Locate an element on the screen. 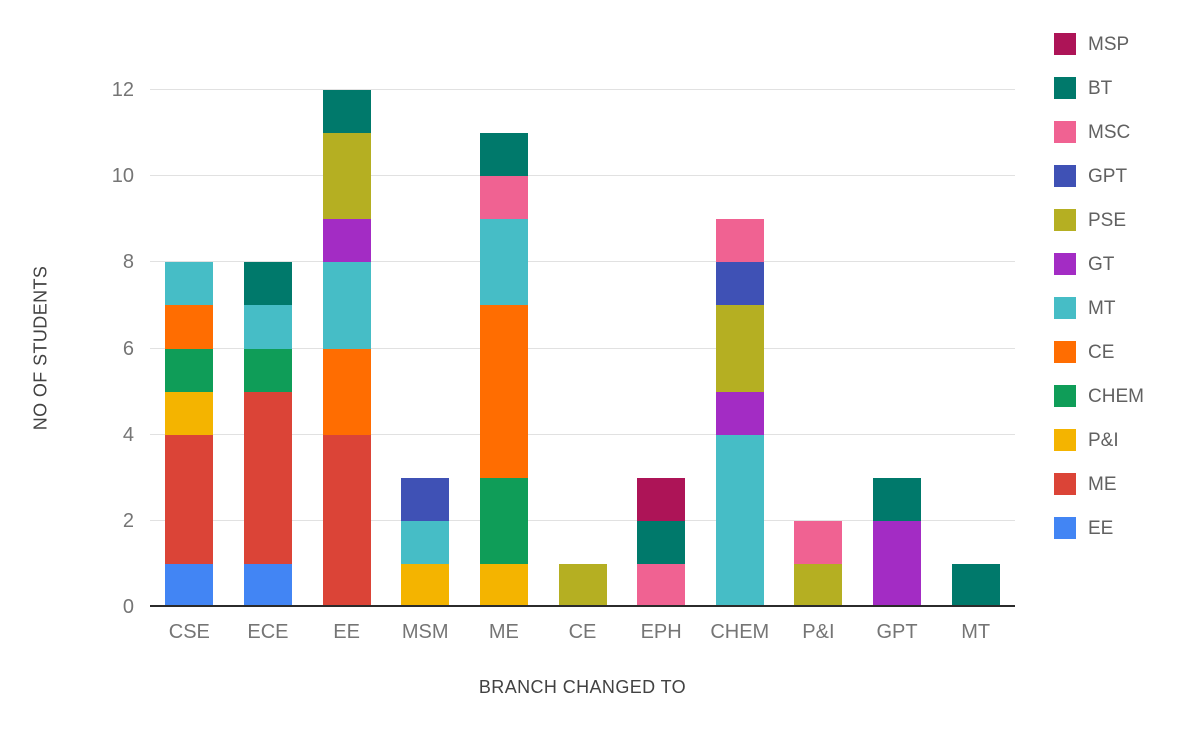  legend-item-CE: CE is located at coordinates (1099, 352).